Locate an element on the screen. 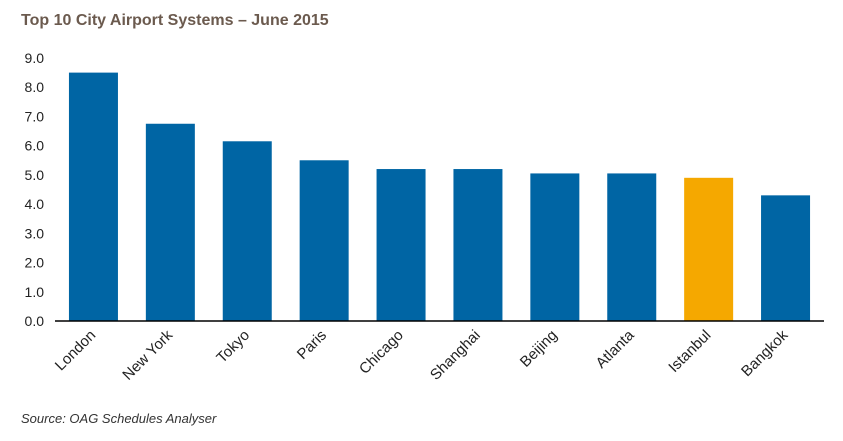  y-tick-label: 3.0 is located at coordinates (35, 233).